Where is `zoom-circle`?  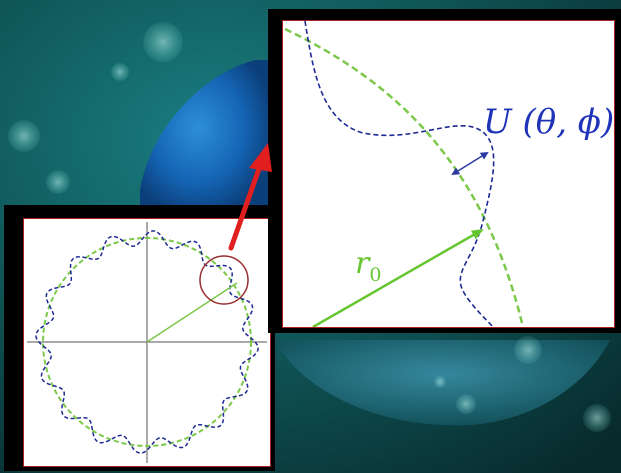 zoom-circle is located at coordinates (224, 280).